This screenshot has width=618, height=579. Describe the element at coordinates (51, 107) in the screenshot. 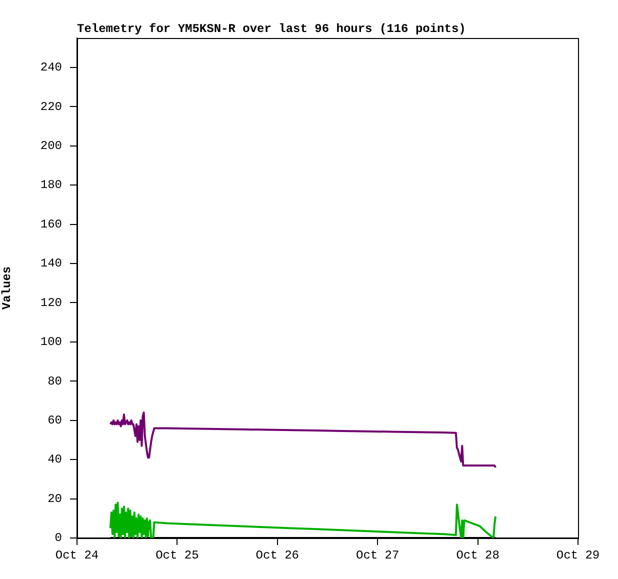

I see `y-tick-label: 220` at that location.